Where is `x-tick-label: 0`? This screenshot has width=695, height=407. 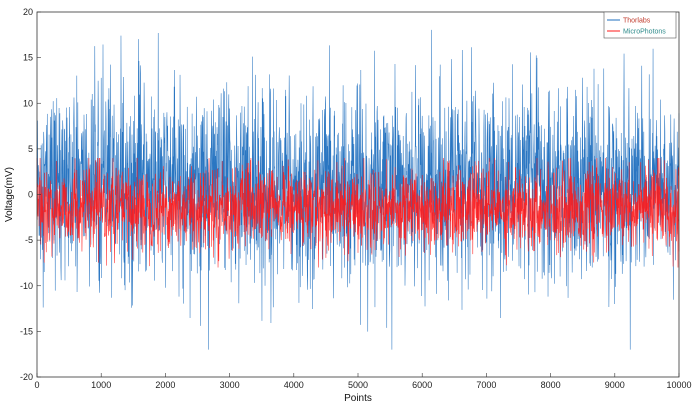
x-tick-label: 0 is located at coordinates (36, 385).